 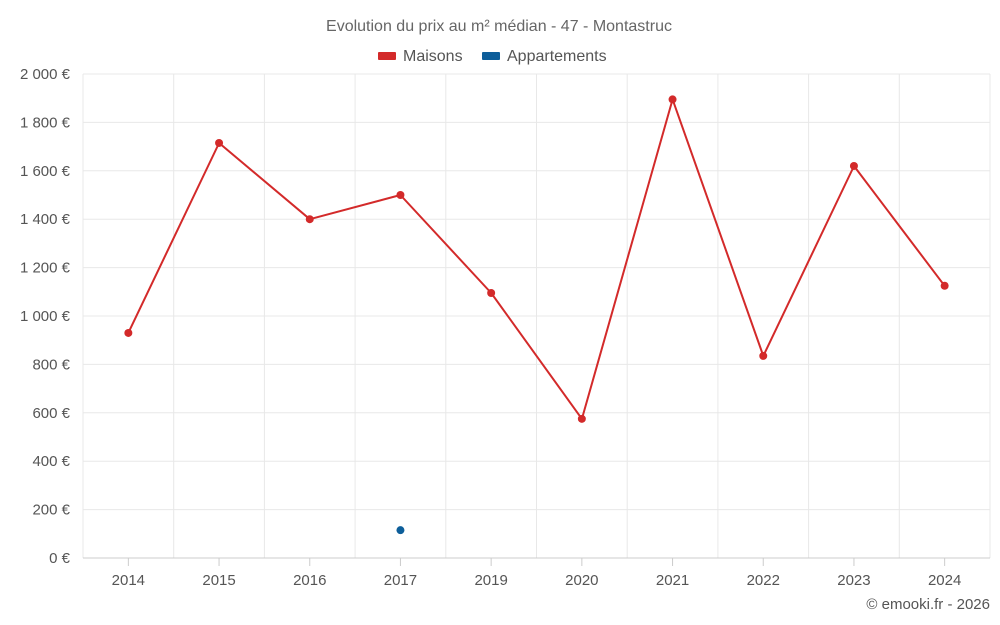 What do you see at coordinates (387, 56) in the screenshot?
I see `legend-swatch-maisons` at bounding box center [387, 56].